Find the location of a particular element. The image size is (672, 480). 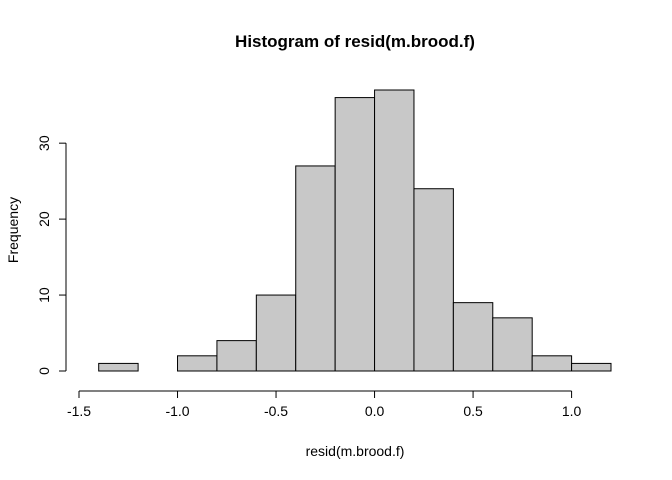

y-tick-label: 10 is located at coordinates (44, 295).